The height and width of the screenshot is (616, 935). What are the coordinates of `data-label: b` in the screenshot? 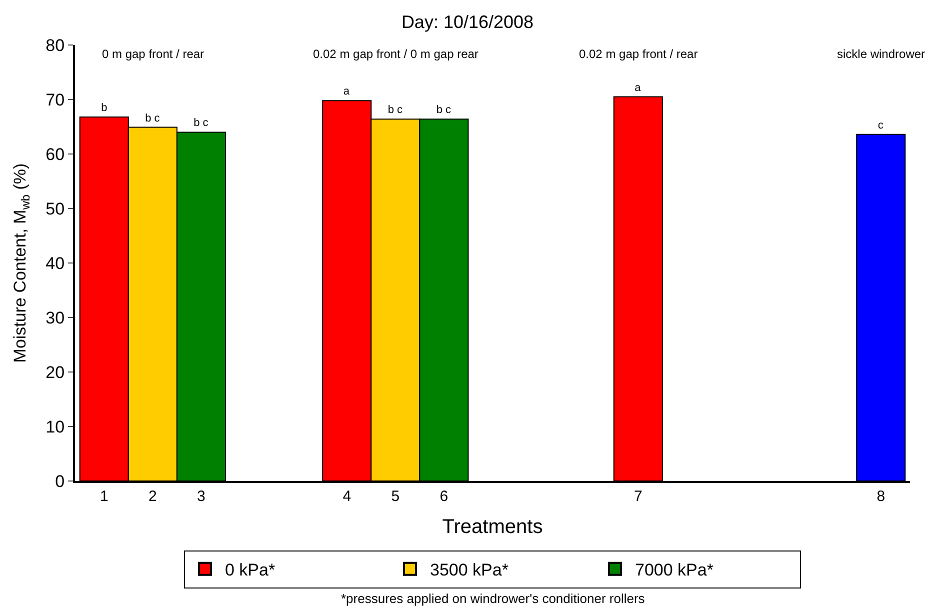 It's located at (104, 108).